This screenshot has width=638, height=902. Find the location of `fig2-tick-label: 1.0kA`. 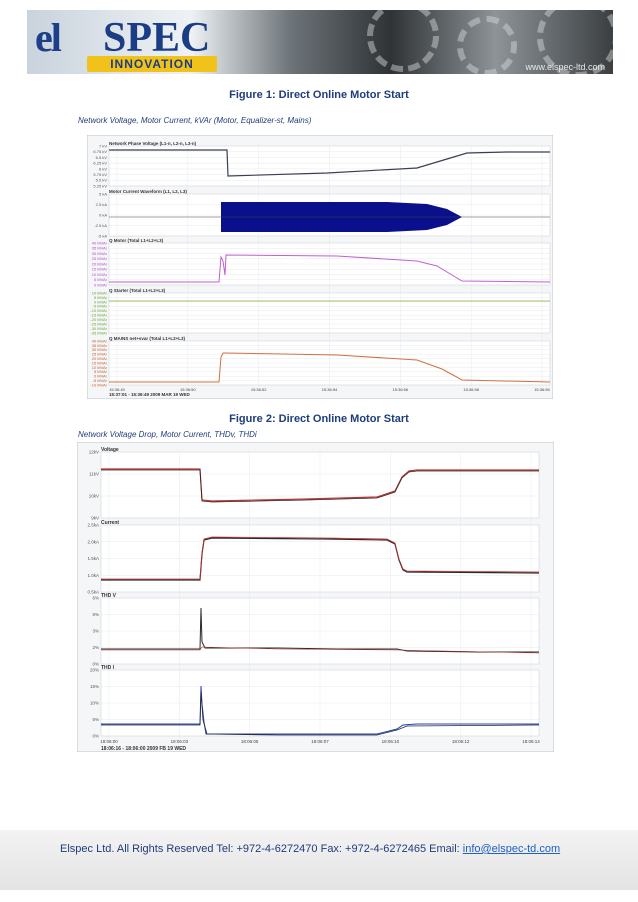

fig2-tick-label: 1.0kA is located at coordinates (93, 575).